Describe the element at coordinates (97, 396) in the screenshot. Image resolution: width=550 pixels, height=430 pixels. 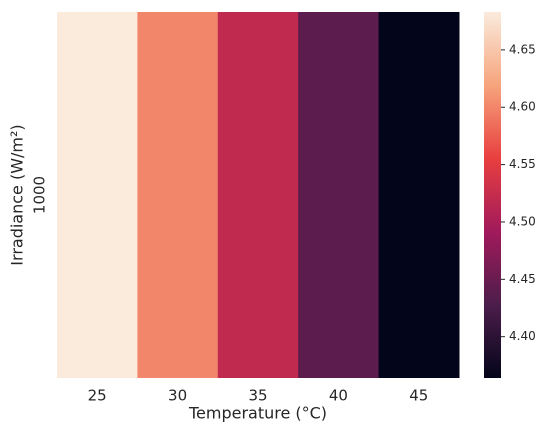
I see `x-tick-label: 25` at that location.